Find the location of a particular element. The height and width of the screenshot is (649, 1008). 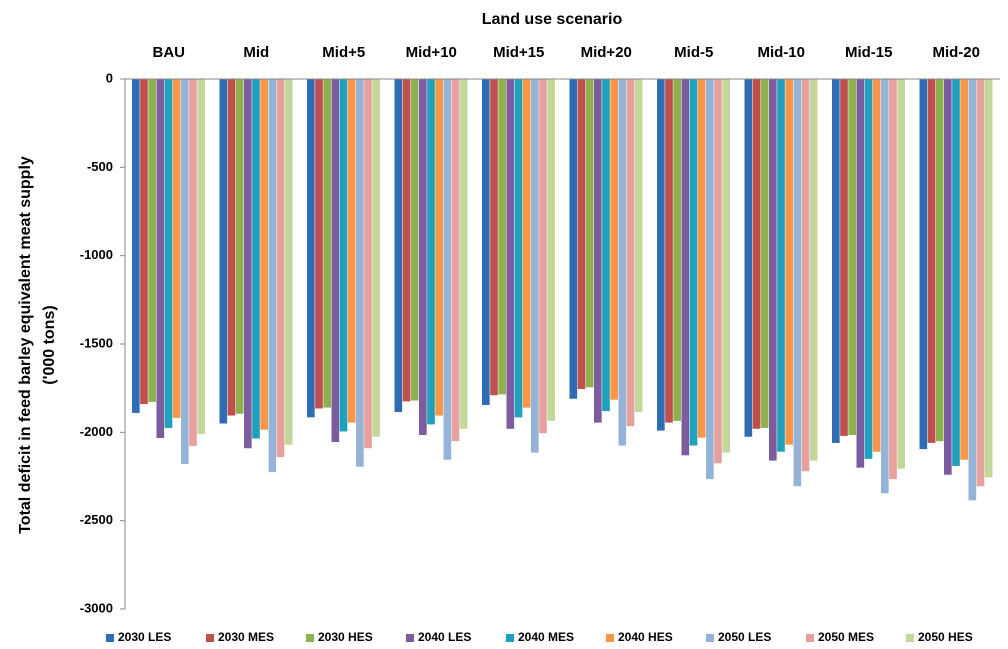

x-tick-label: Mid+20 is located at coordinates (606, 52).